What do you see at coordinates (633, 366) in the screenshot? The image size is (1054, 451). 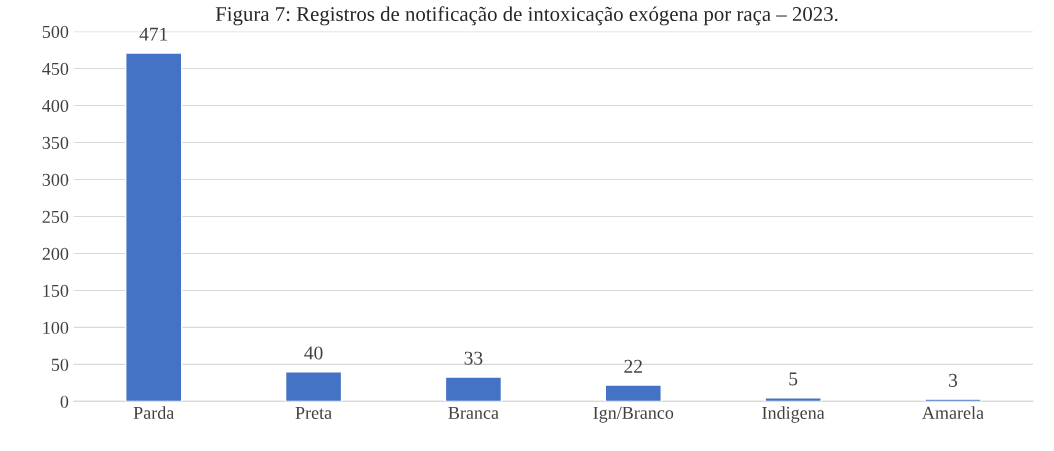 I see `data-label: 22` at bounding box center [633, 366].